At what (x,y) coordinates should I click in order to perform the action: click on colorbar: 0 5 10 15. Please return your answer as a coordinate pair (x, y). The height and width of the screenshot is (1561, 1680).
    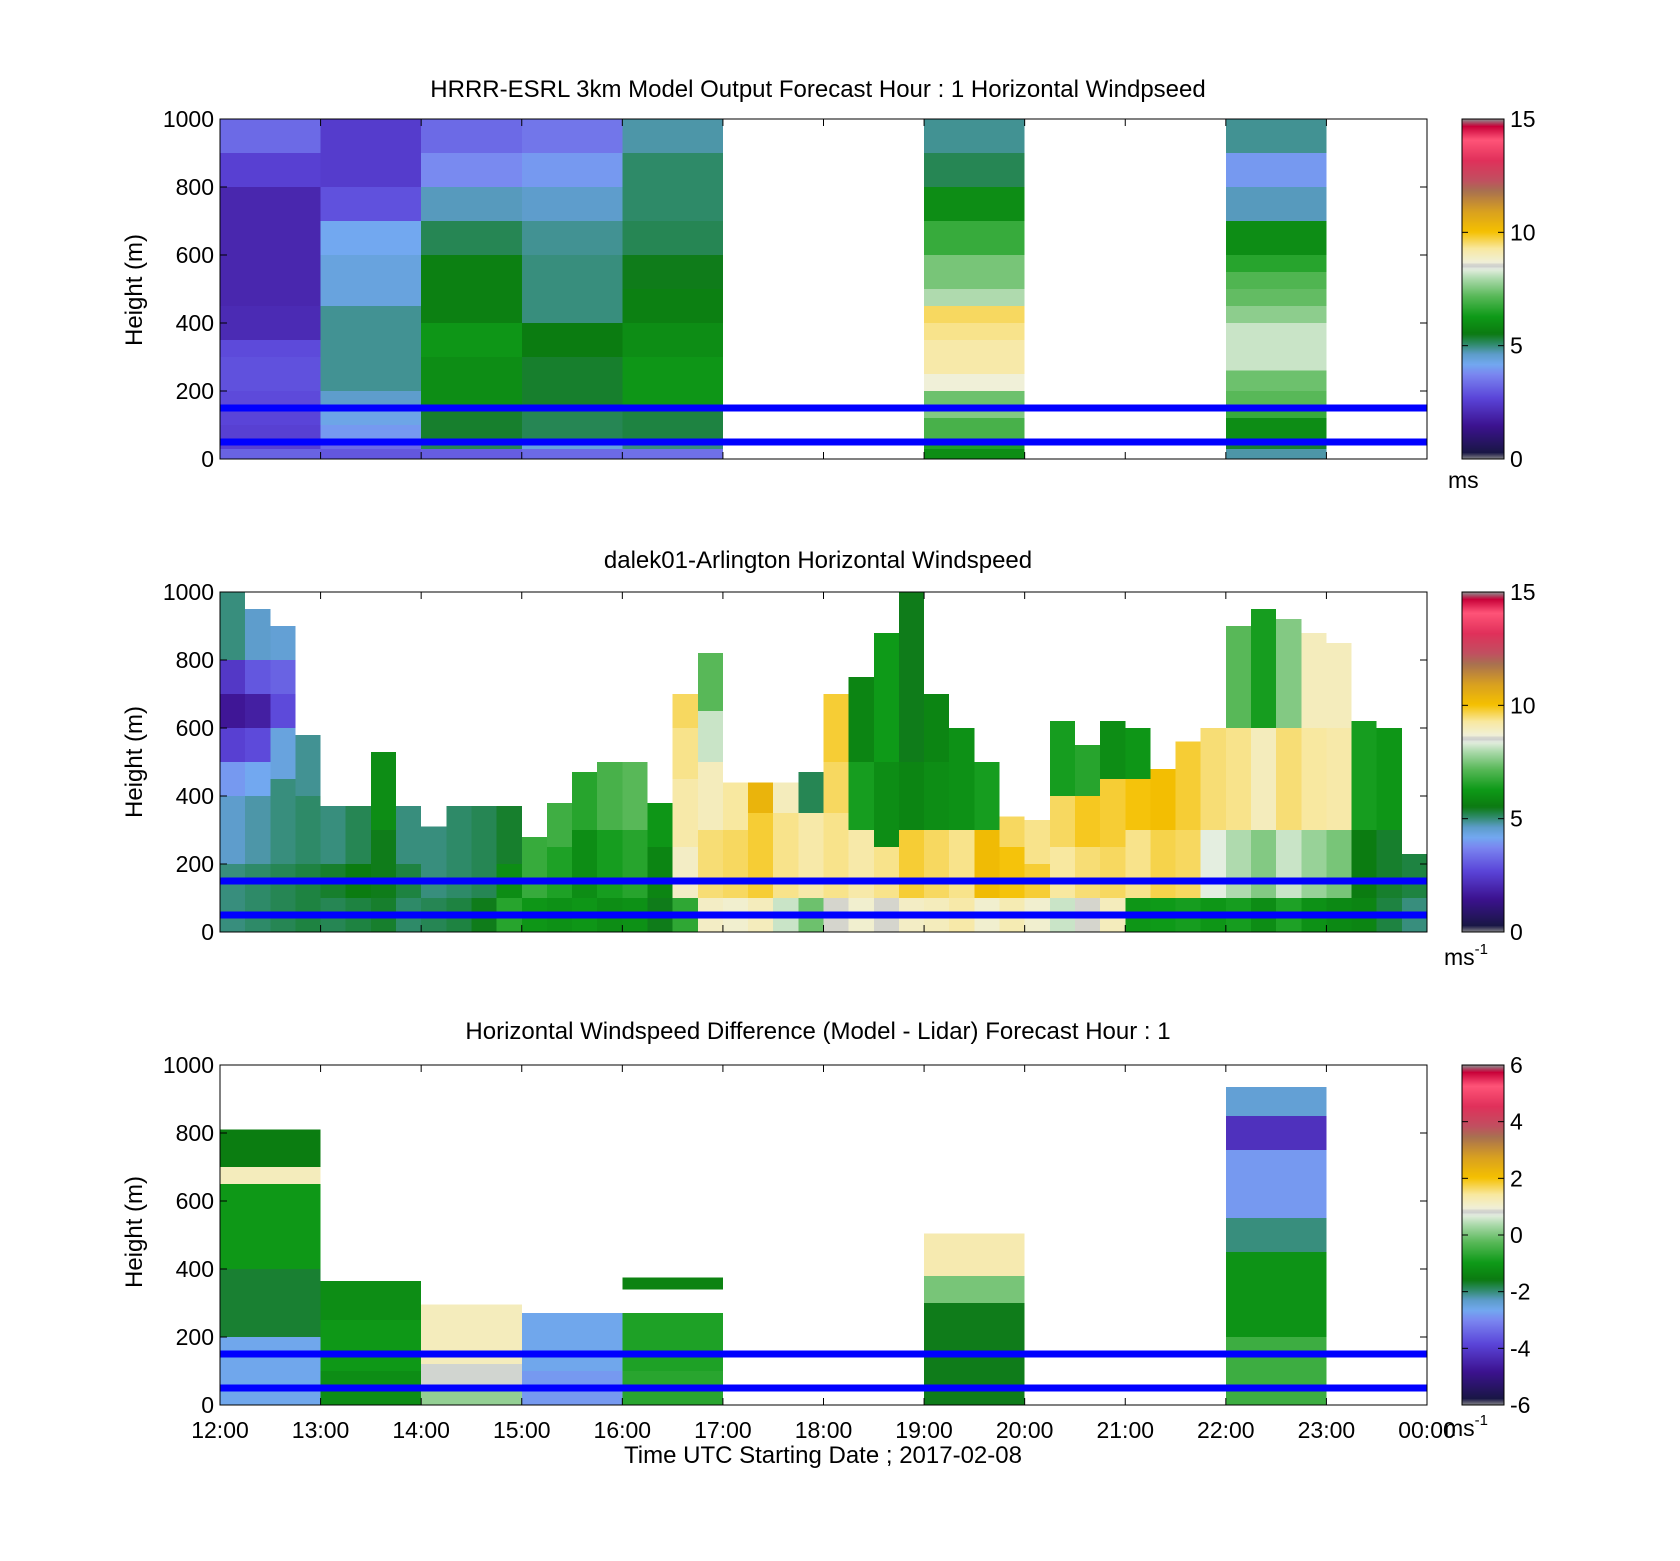
    Looking at the image, I should click on (1498, 762).